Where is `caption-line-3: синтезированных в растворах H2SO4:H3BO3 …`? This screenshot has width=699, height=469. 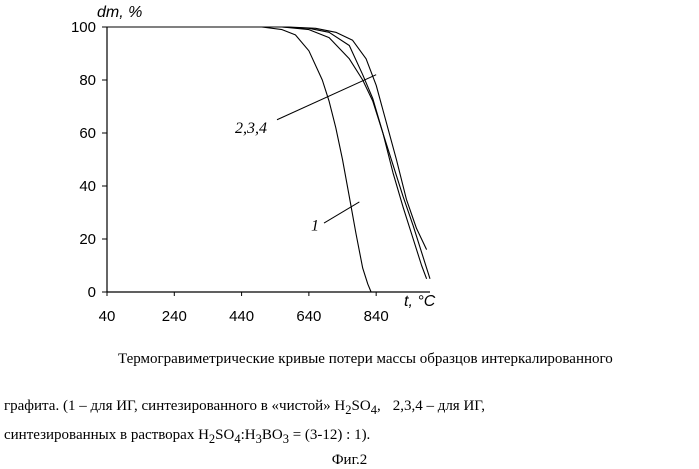
caption-line-3: синтезированных в растворах H2SO4:H3BO3 … is located at coordinates (349, 437).